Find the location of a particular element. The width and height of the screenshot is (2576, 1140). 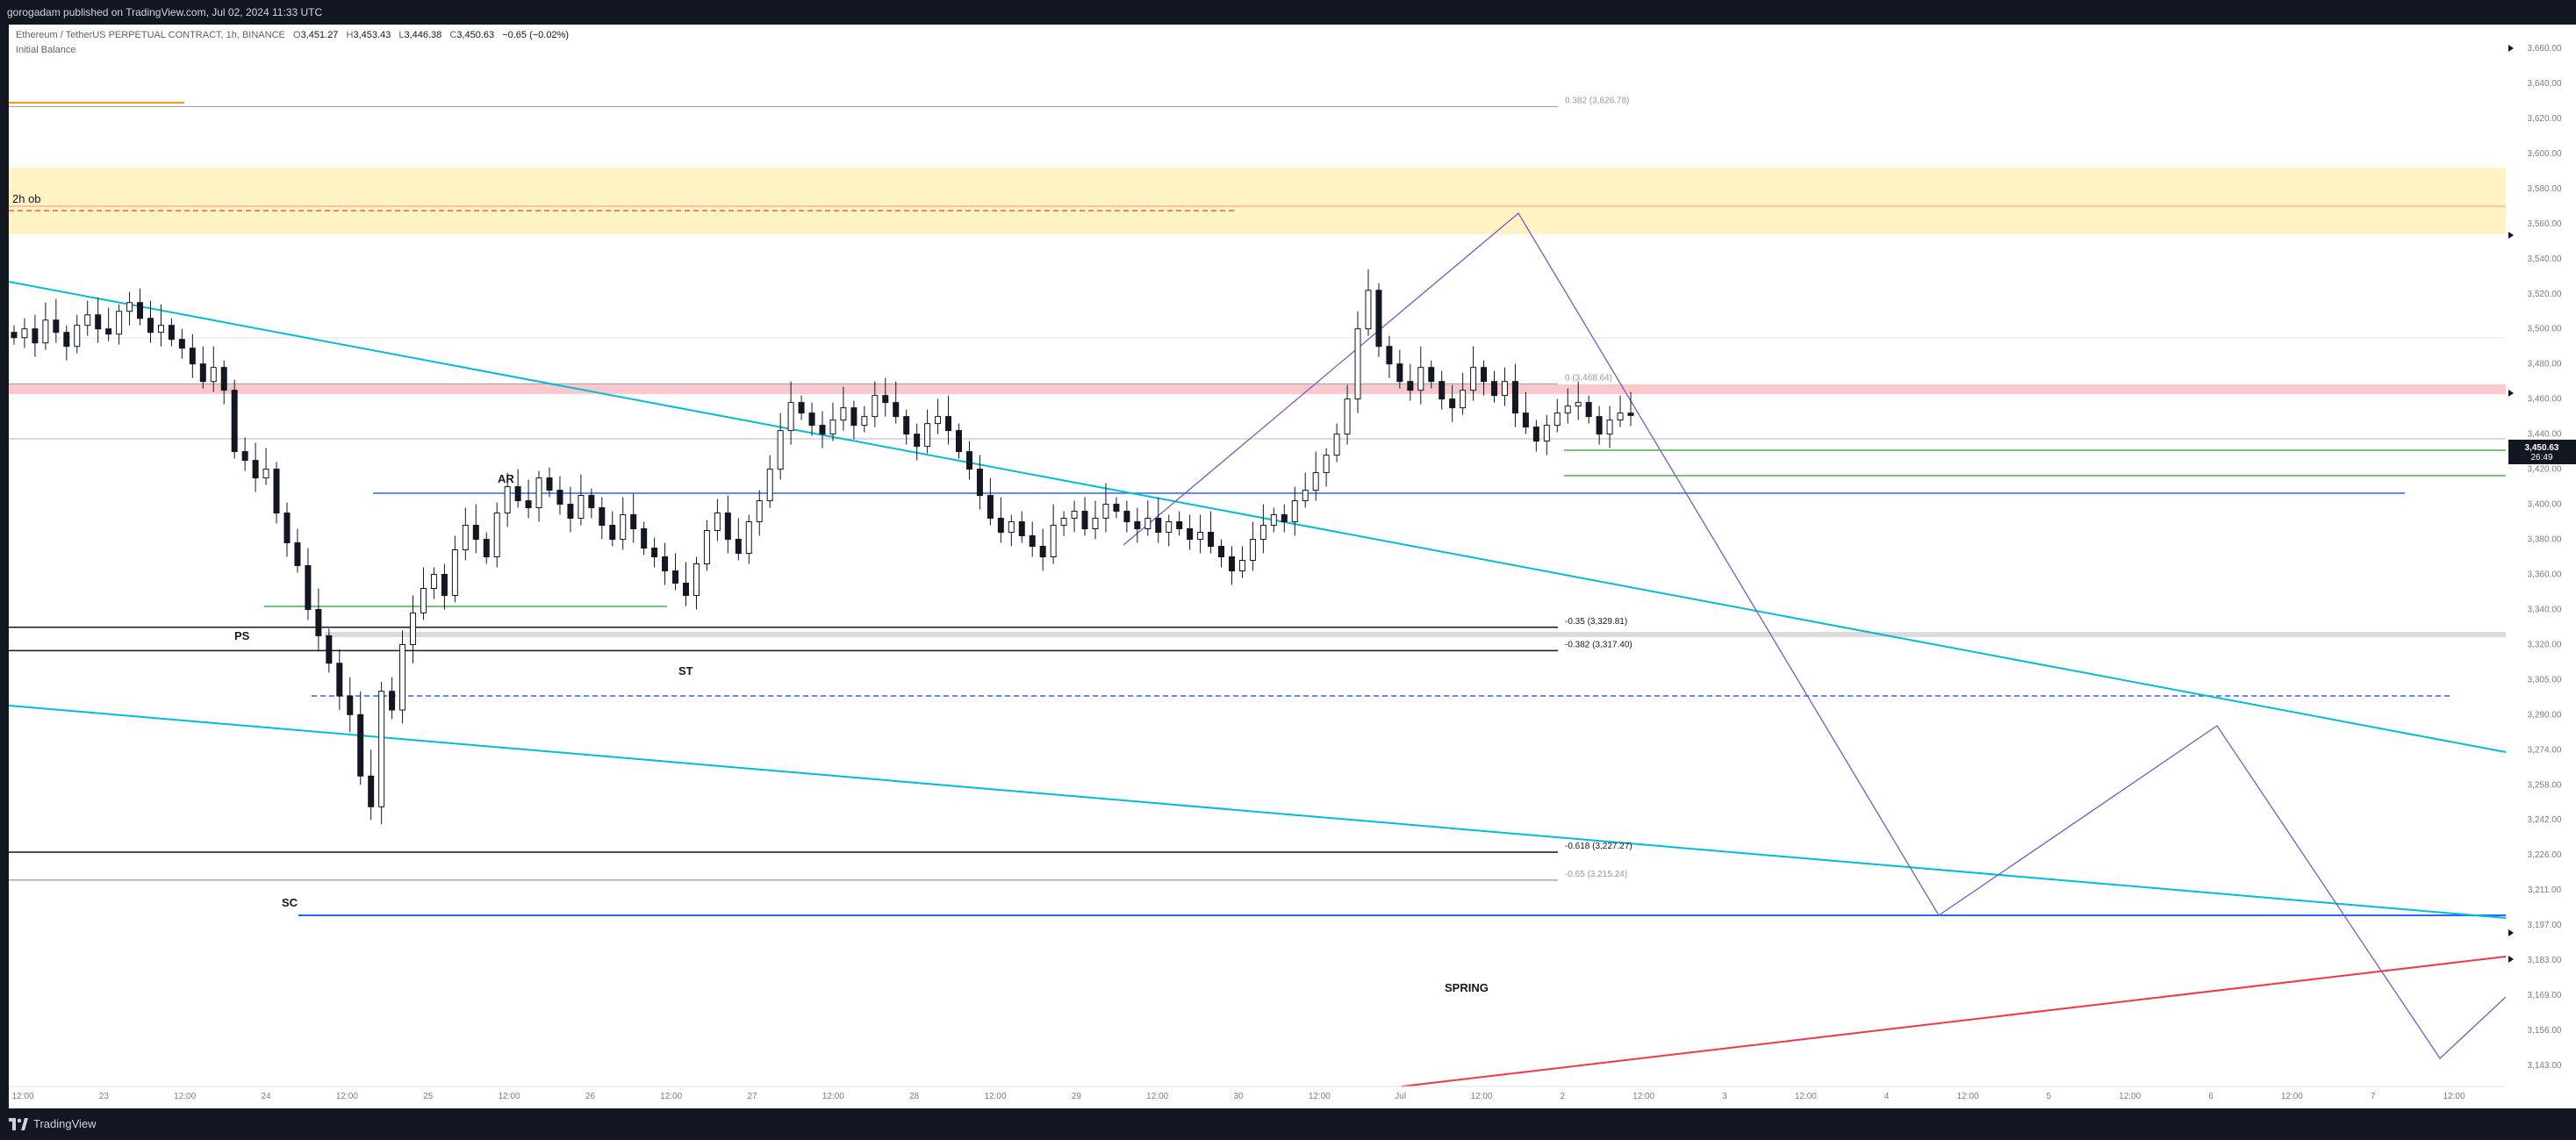

phase-label: ST is located at coordinates (685, 671).